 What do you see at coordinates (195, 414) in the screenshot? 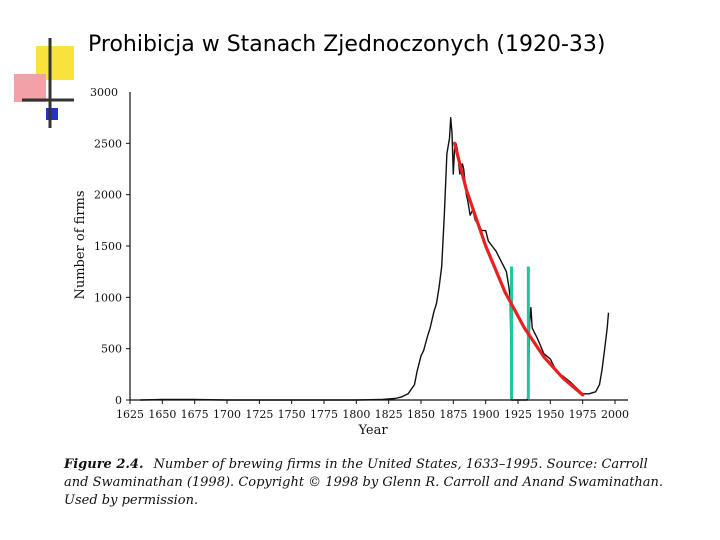
I see `x-tick-label: 1675` at bounding box center [195, 414].